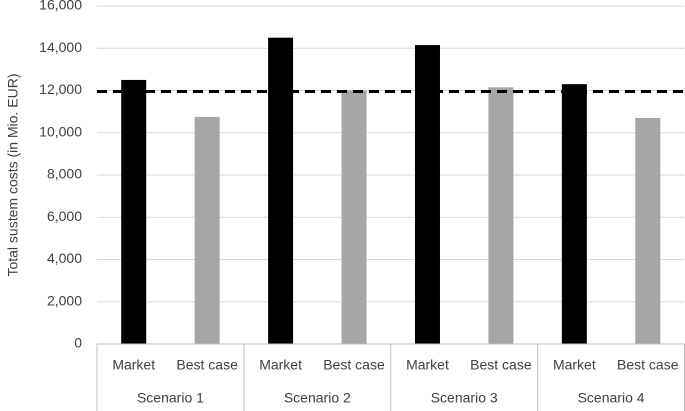  I want to click on group-label: Scenario 4, so click(611, 398).